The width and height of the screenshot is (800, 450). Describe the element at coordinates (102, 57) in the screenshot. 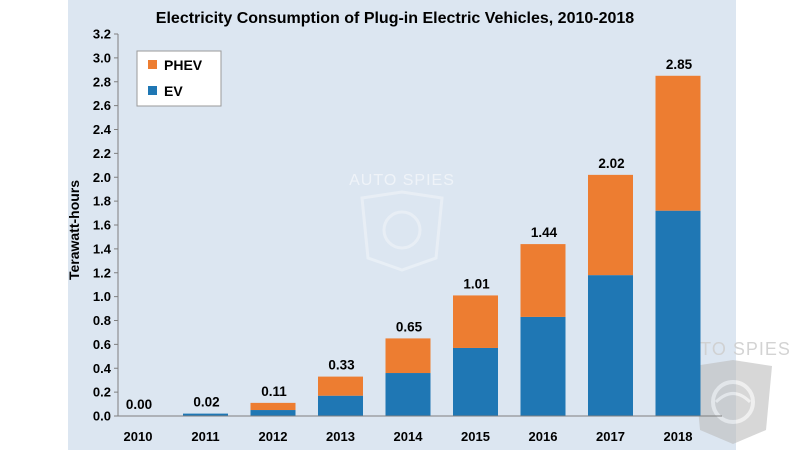

I see `y-tick-label: 3.0` at that location.